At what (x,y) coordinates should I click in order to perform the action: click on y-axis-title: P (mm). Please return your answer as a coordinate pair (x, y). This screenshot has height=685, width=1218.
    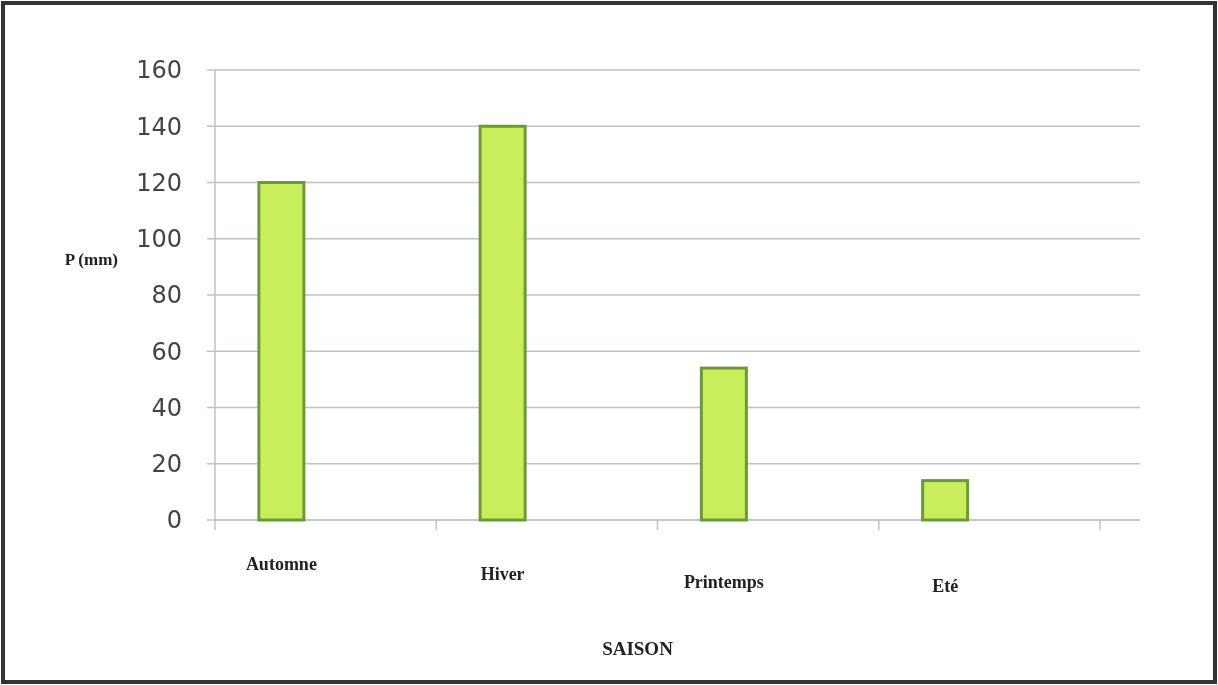
    Looking at the image, I should click on (91, 259).